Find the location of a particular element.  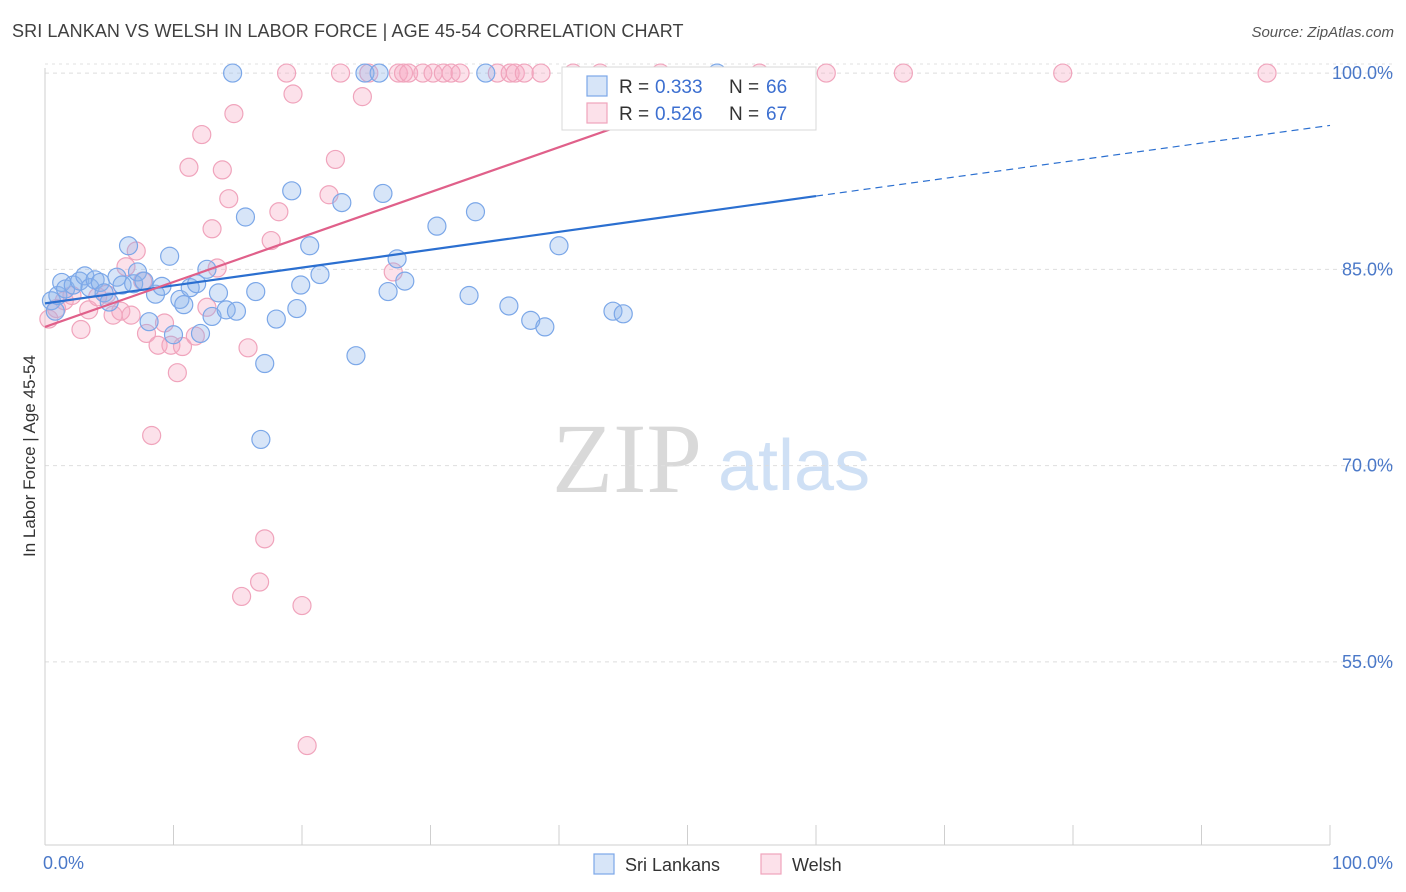

x-ticks is located at coordinates (687, 835).